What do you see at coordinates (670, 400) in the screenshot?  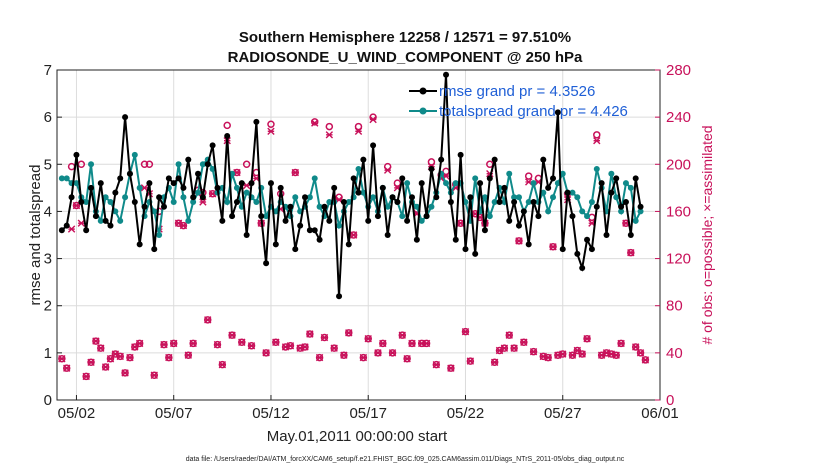 I see `y-right-tick-label: 0` at bounding box center [670, 400].